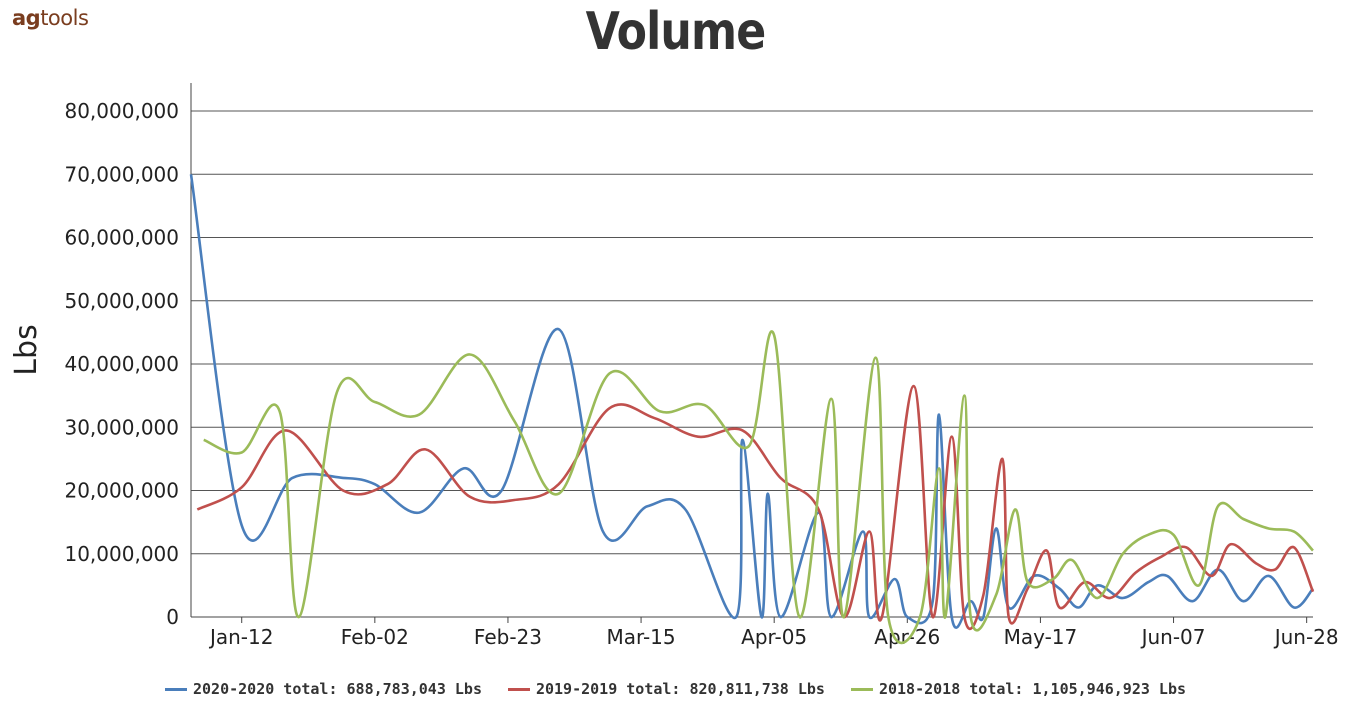  What do you see at coordinates (121, 174) in the screenshot?
I see `y-tick-label: 70,000,000` at bounding box center [121, 174].